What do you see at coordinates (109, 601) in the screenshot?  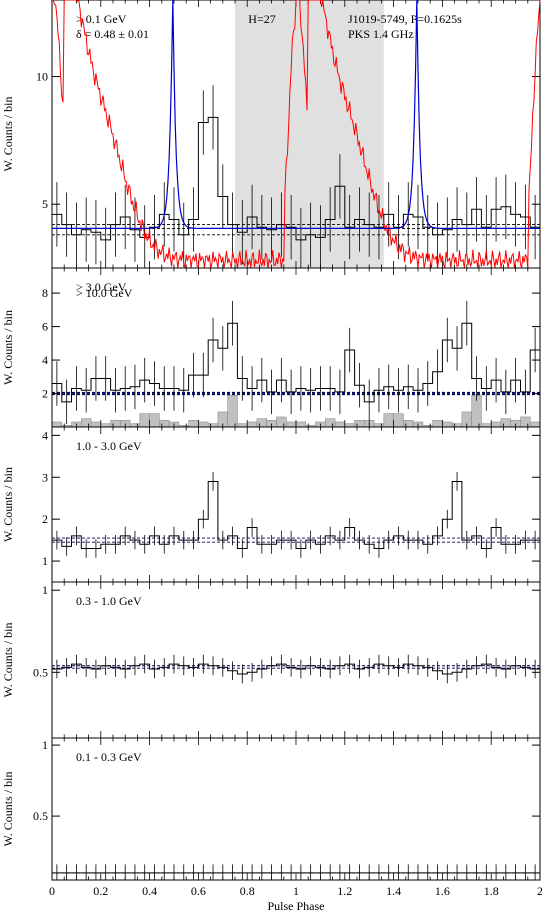 I see `energy-band-label: 0.3 - 1.0 GeV` at bounding box center [109, 601].